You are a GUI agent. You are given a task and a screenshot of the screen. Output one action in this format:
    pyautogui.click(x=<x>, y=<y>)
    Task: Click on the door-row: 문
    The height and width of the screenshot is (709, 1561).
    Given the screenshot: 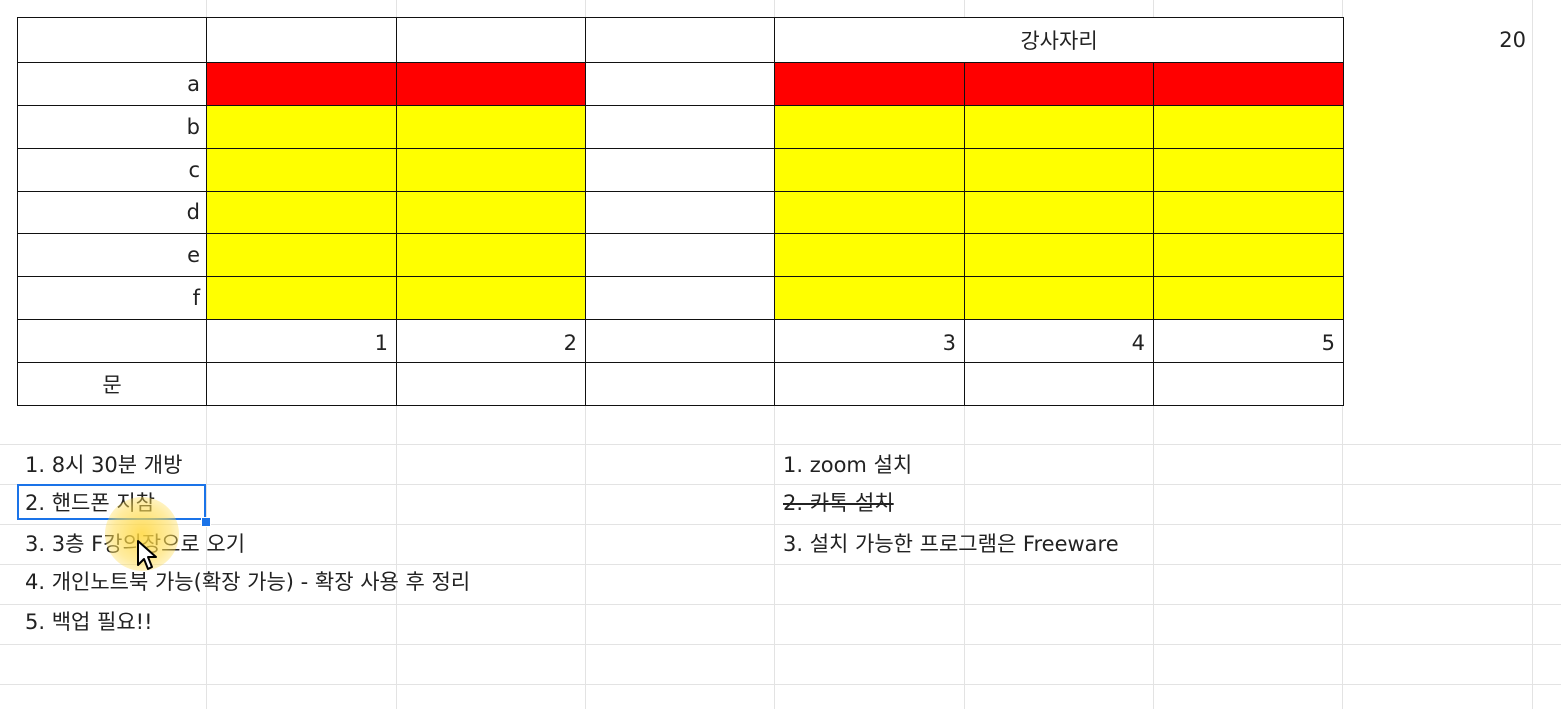 What is the action you would take?
    pyautogui.click(x=681, y=384)
    